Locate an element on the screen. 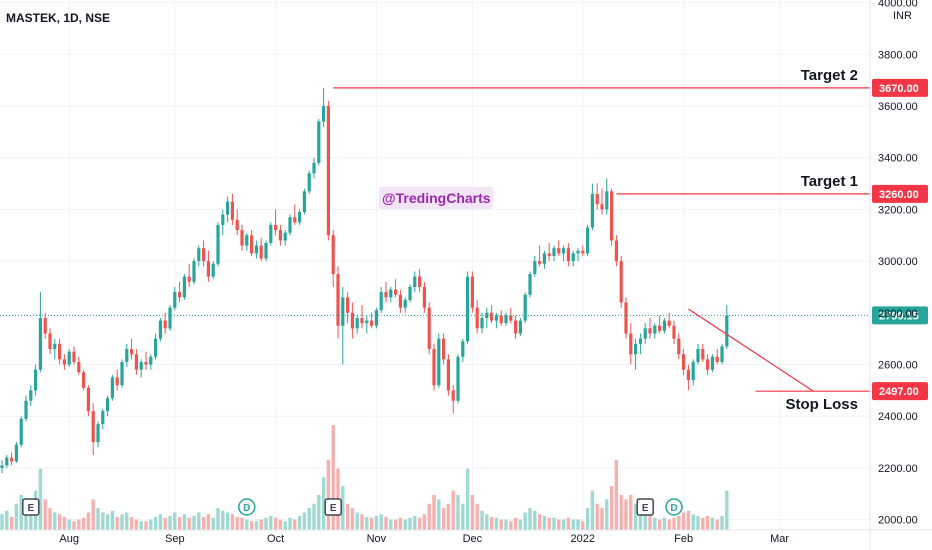  y-tick-label: 3200.00 is located at coordinates (898, 210).